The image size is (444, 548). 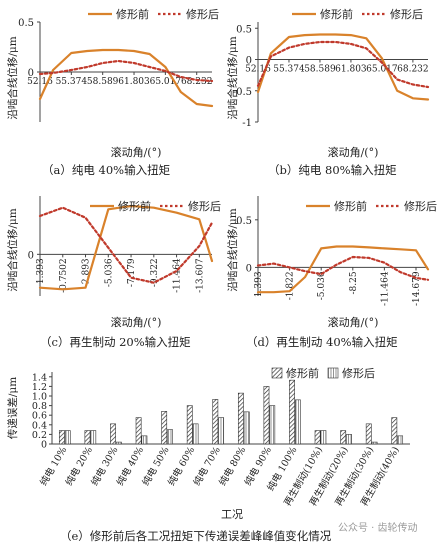 What do you see at coordinates (196, 536) in the screenshot?
I see `caption-e: （e）修形前后各工况扭矩下传递误差峰峰值变化情况` at bounding box center [196, 536].